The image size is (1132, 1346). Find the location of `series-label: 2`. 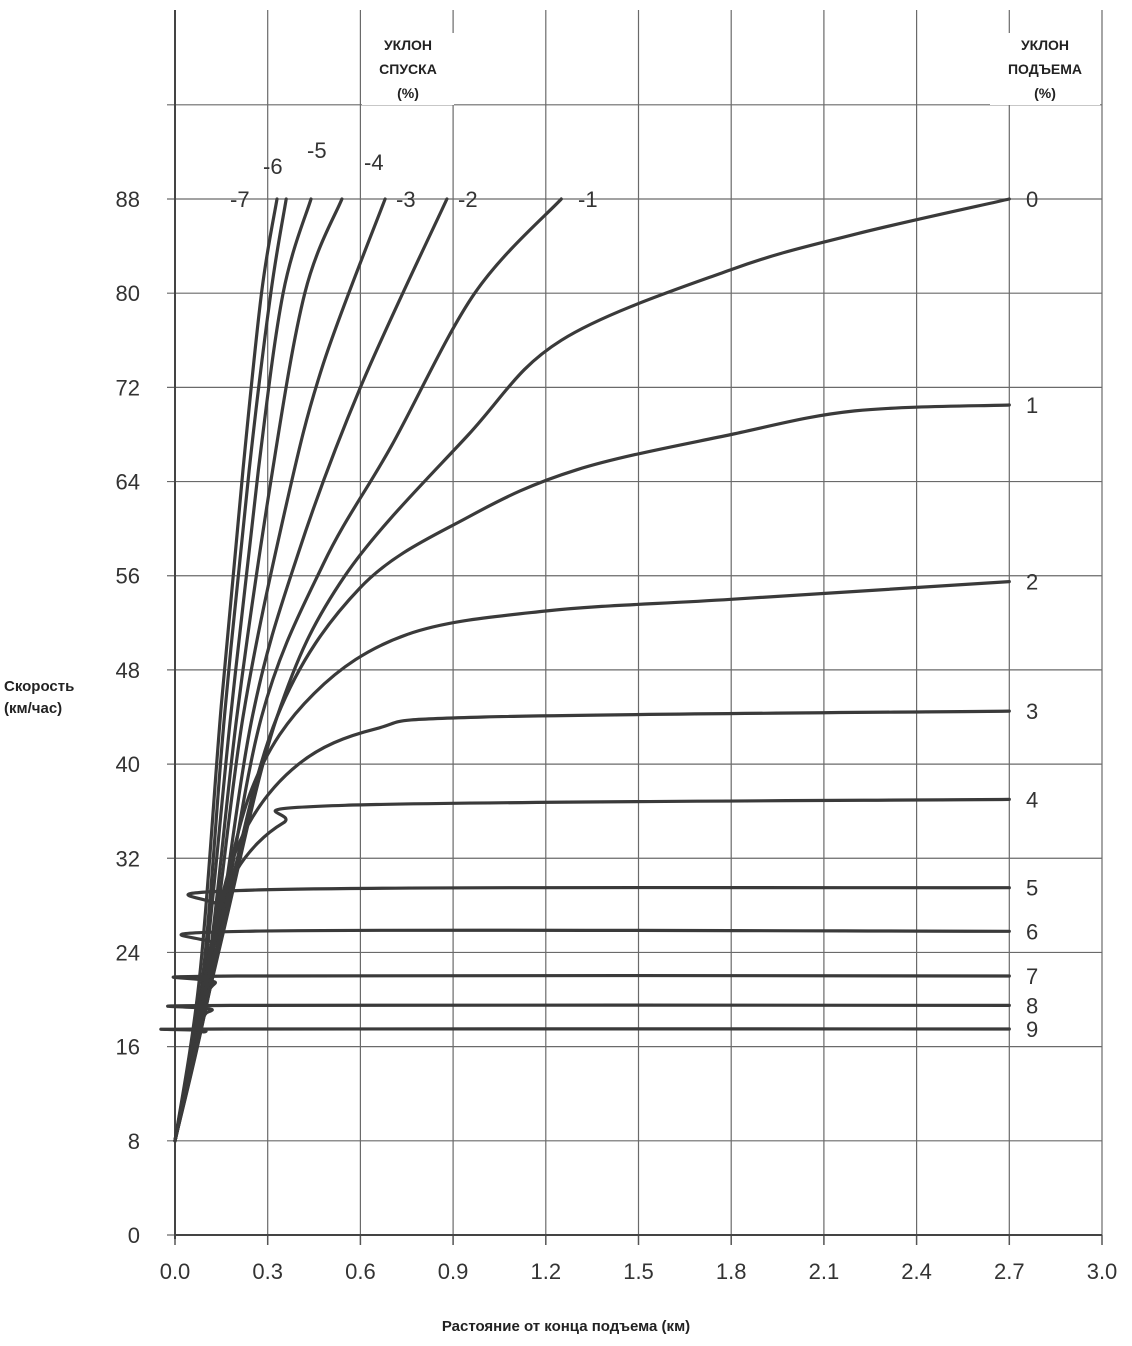

series-label: 2 is located at coordinates (1032, 582).